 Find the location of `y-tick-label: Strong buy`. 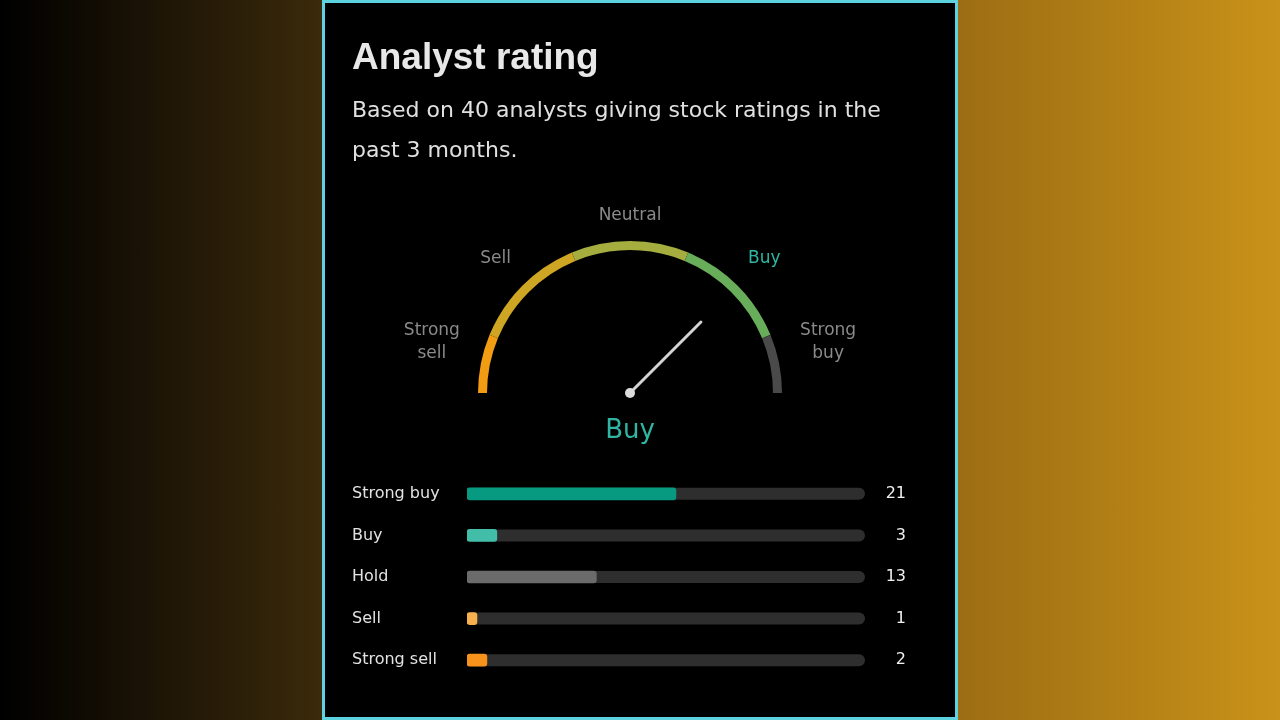

y-tick-label: Strong buy is located at coordinates (396, 492).